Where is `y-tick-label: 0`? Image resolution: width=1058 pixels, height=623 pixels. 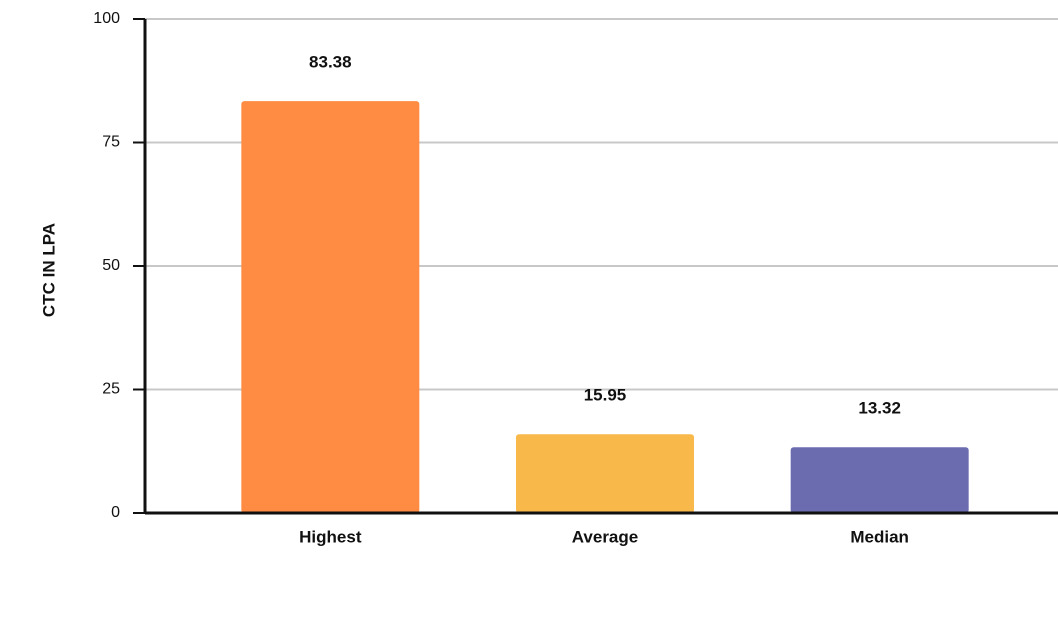
y-tick-label: 0 is located at coordinates (115, 512).